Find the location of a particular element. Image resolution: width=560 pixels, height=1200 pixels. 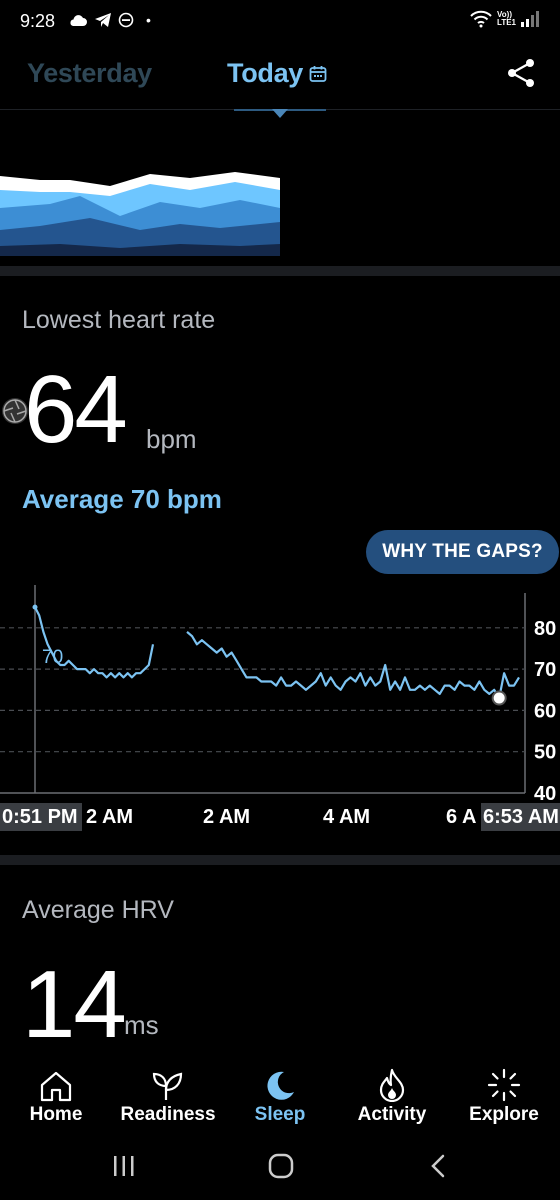

status-time: 9:28 is located at coordinates (38, 21).